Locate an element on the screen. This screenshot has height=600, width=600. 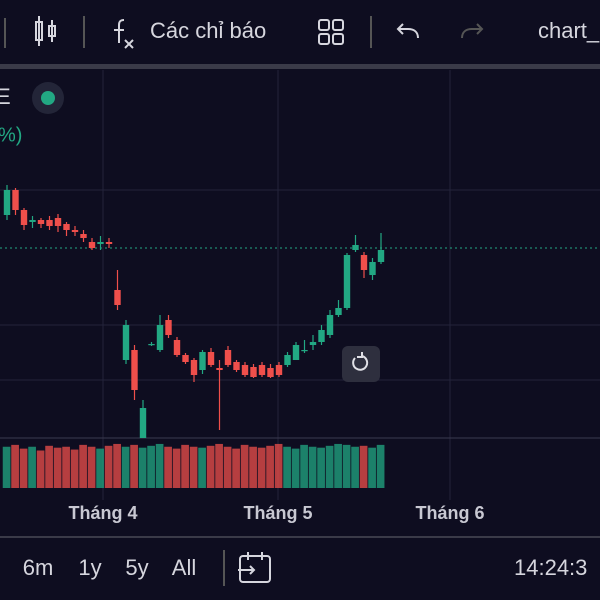
range-button: 1y is located at coordinates (89, 567).